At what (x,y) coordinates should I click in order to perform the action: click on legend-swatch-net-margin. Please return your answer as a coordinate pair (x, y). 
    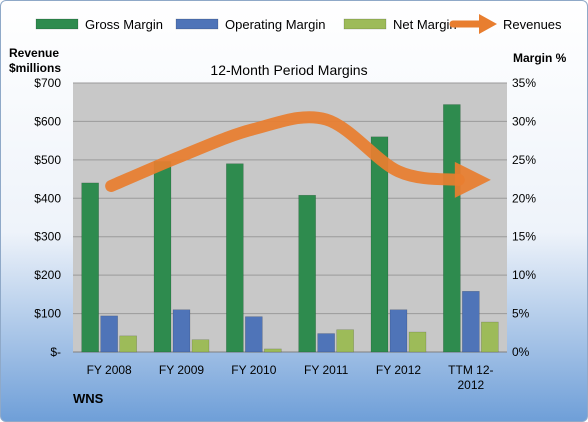
    Looking at the image, I should click on (365, 24).